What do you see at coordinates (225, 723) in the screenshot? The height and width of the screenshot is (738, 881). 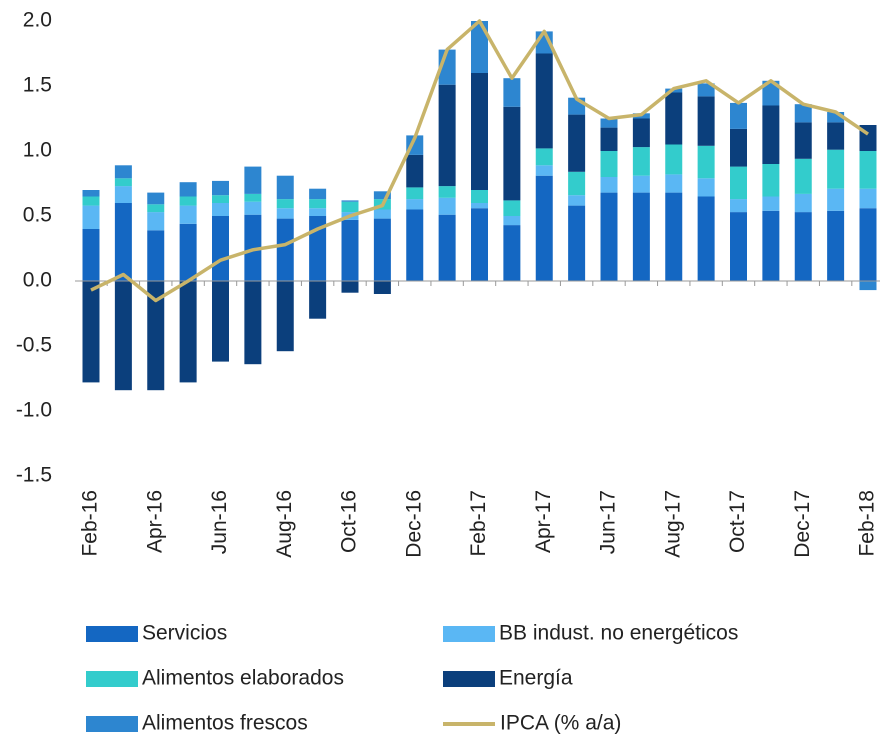 I see `legend-label: Alimentos frescos` at bounding box center [225, 723].